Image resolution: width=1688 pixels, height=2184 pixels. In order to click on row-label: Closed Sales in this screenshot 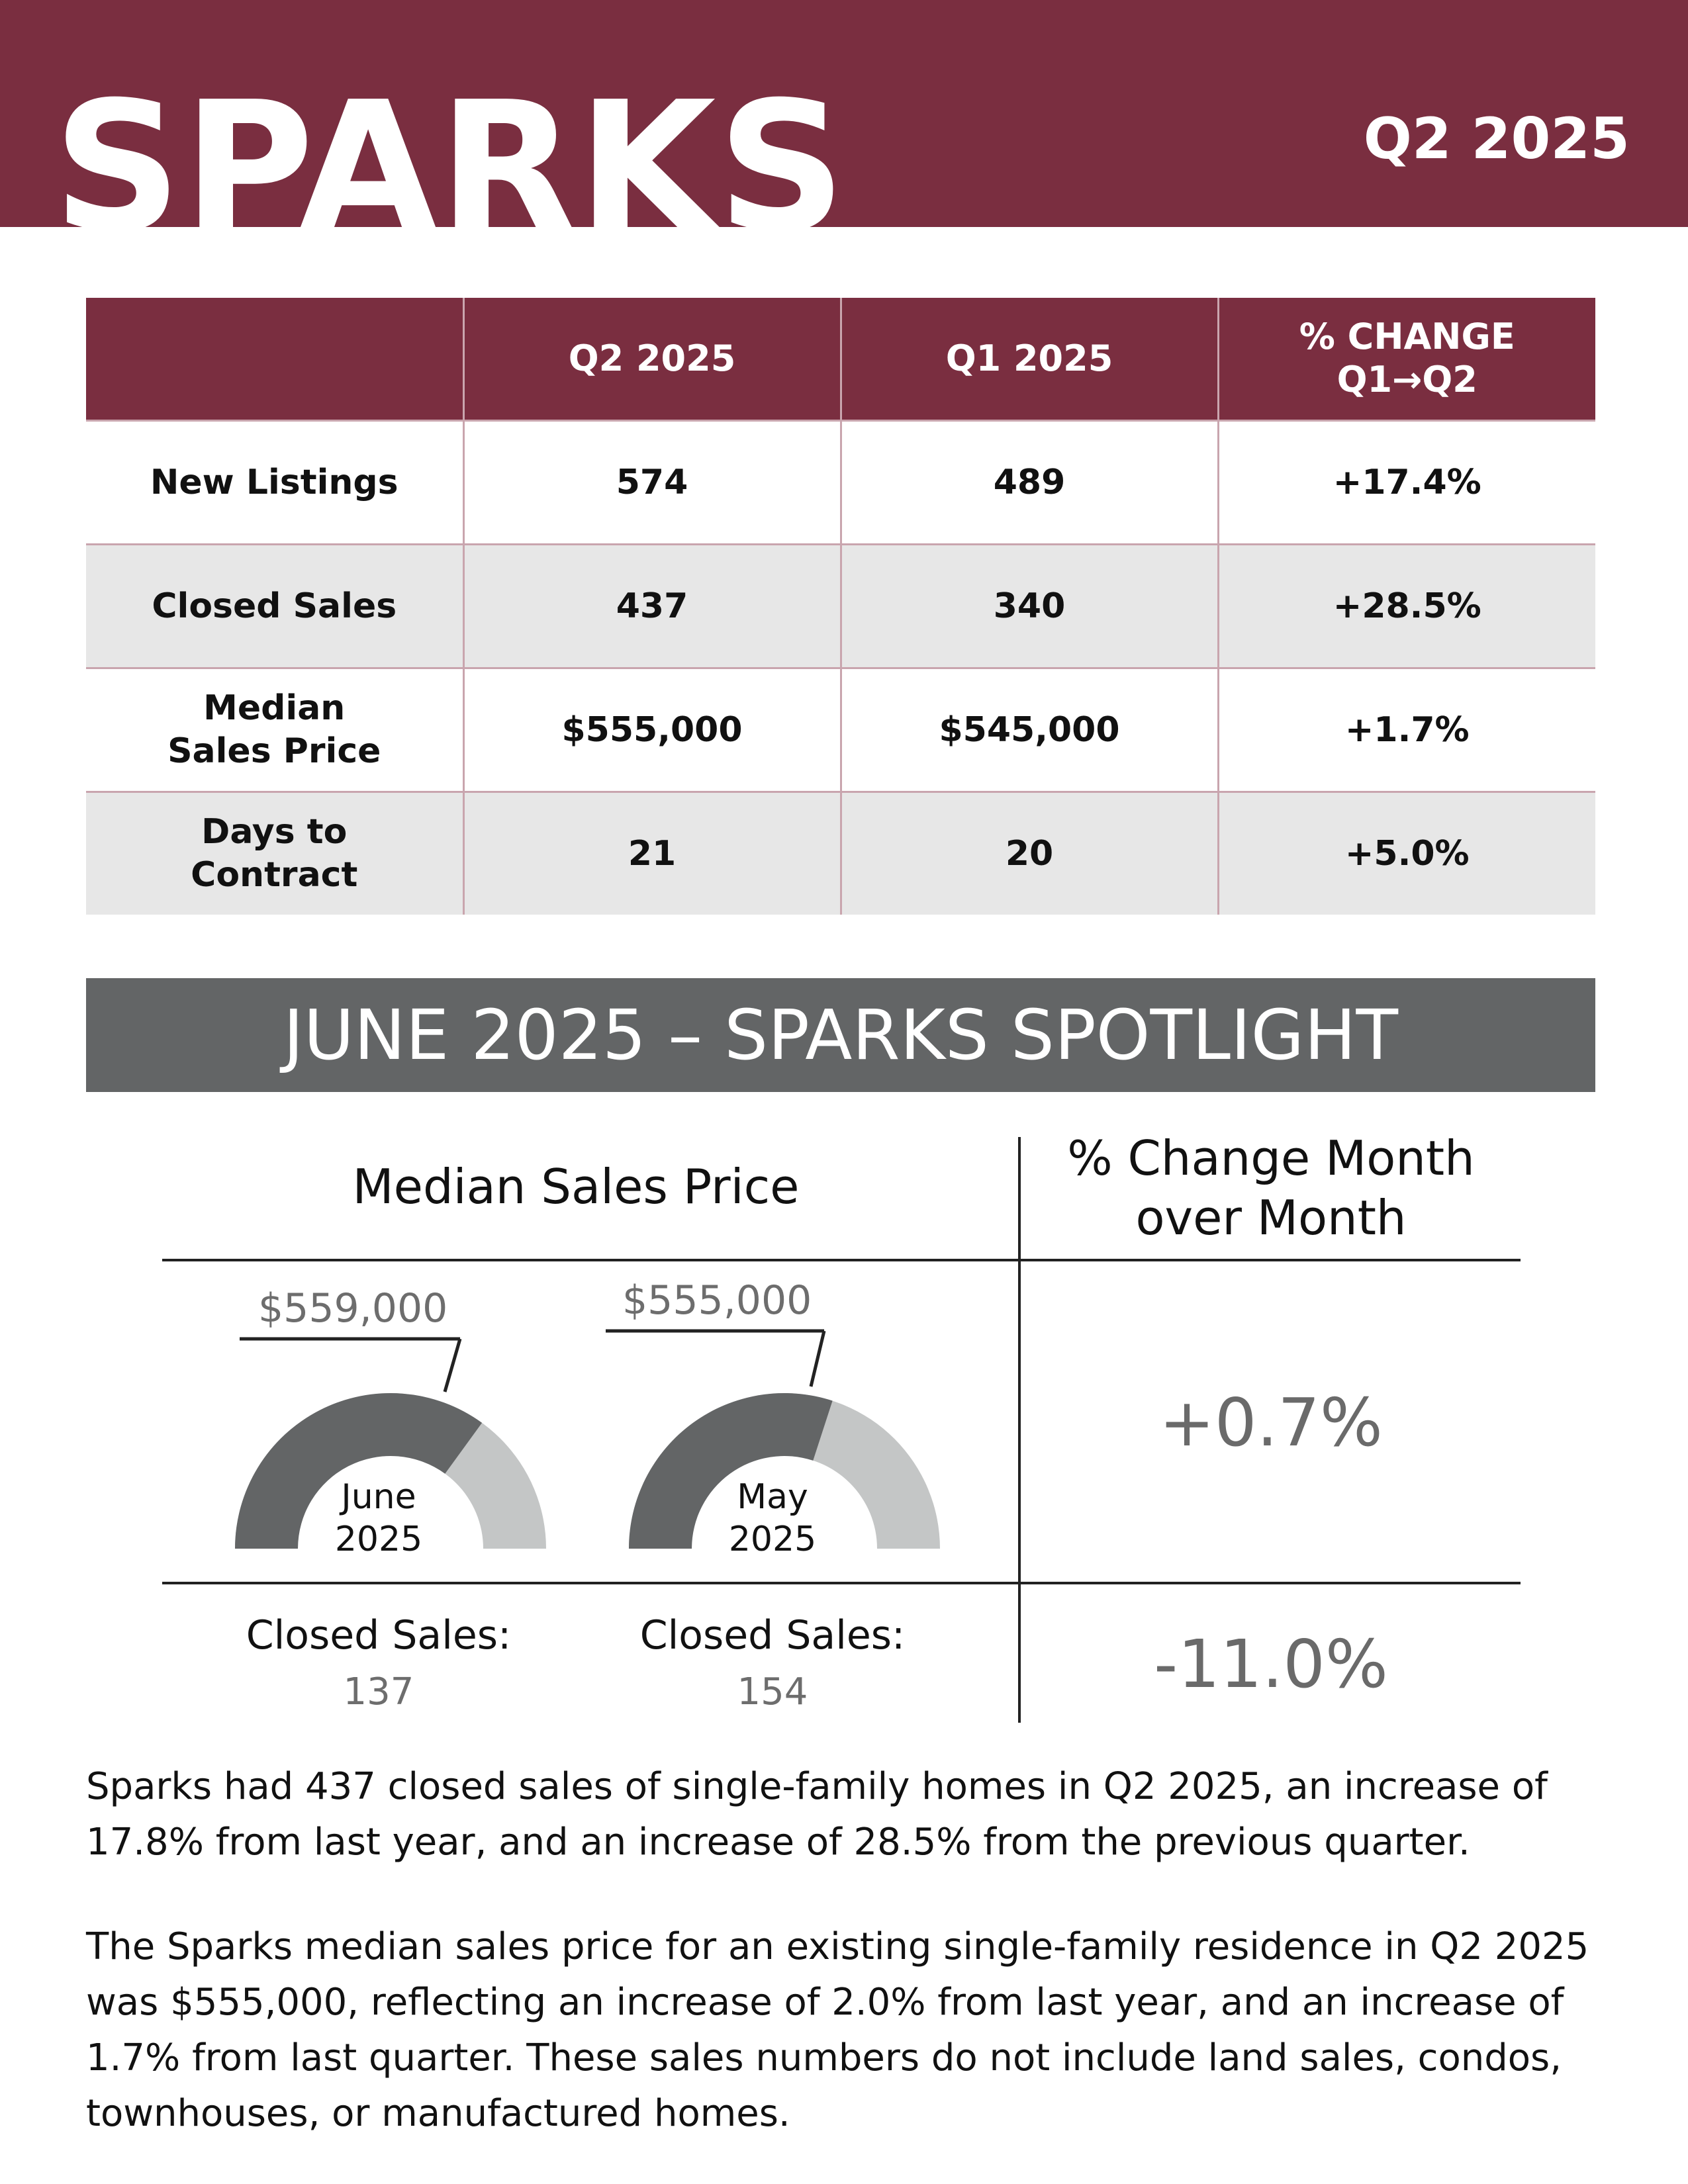, I will do `click(275, 605)`.